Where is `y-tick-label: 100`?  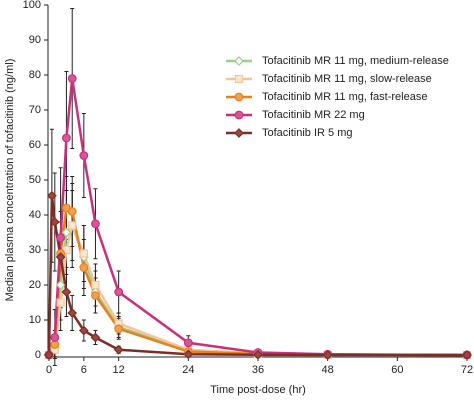
y-tick-label: 100 is located at coordinates (32, 5).